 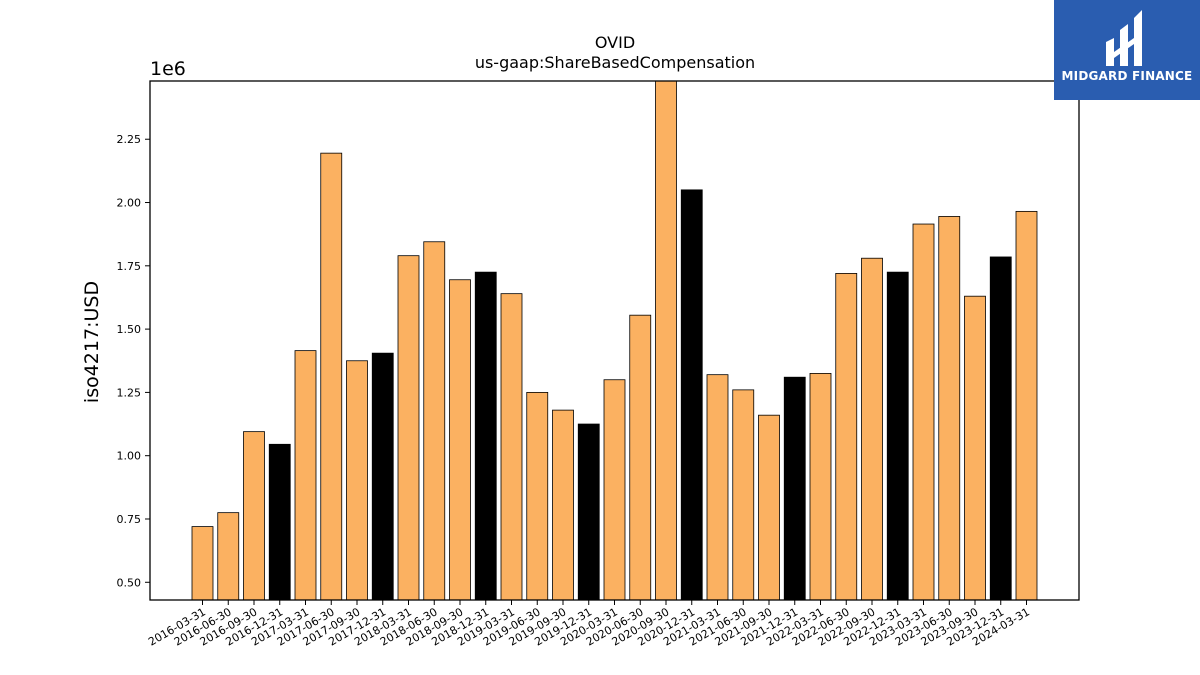 What do you see at coordinates (615, 42) in the screenshot?
I see `chart-title: OVID` at bounding box center [615, 42].